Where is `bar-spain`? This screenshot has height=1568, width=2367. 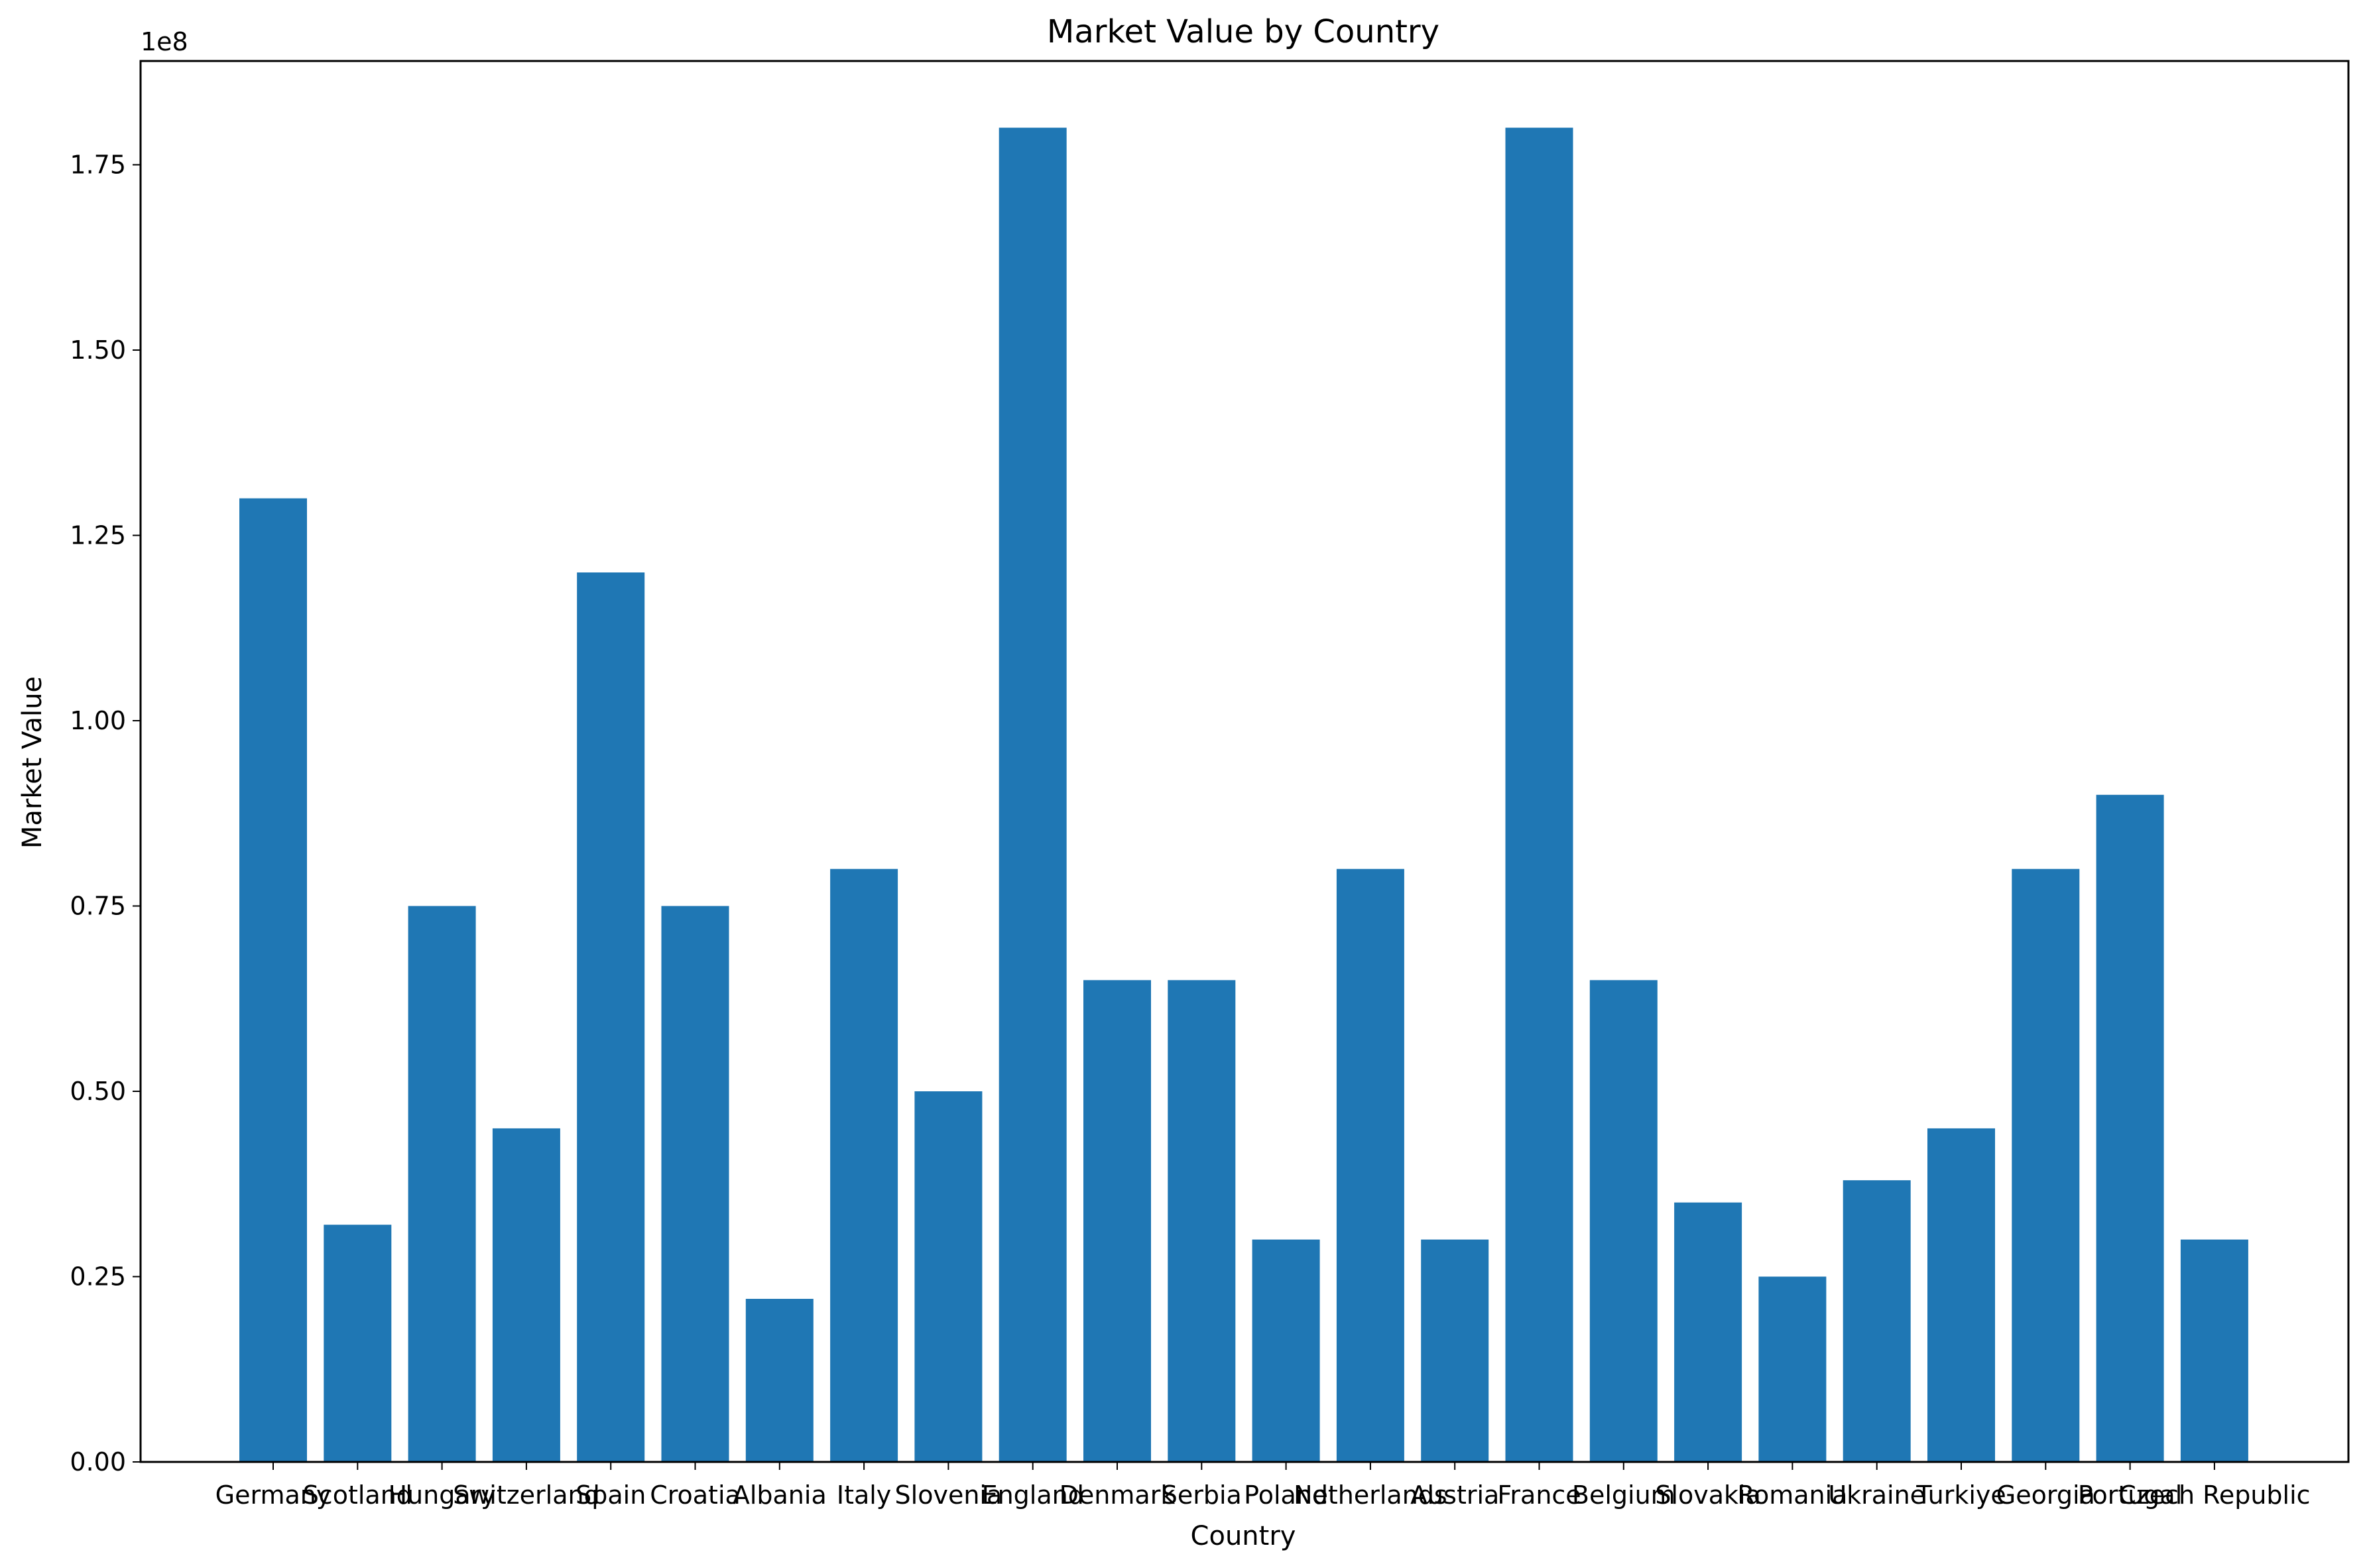
bar-spain is located at coordinates (611, 1017).